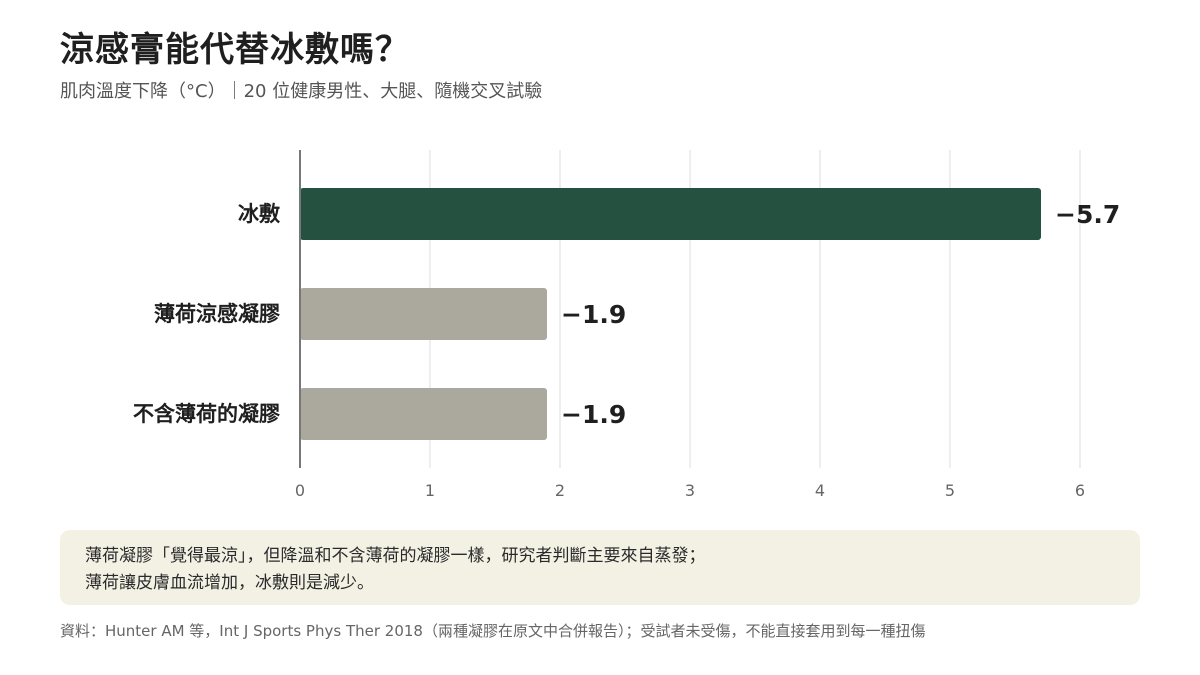 The height and width of the screenshot is (675, 1200). I want to click on x-tick-label: 4, so click(820, 490).